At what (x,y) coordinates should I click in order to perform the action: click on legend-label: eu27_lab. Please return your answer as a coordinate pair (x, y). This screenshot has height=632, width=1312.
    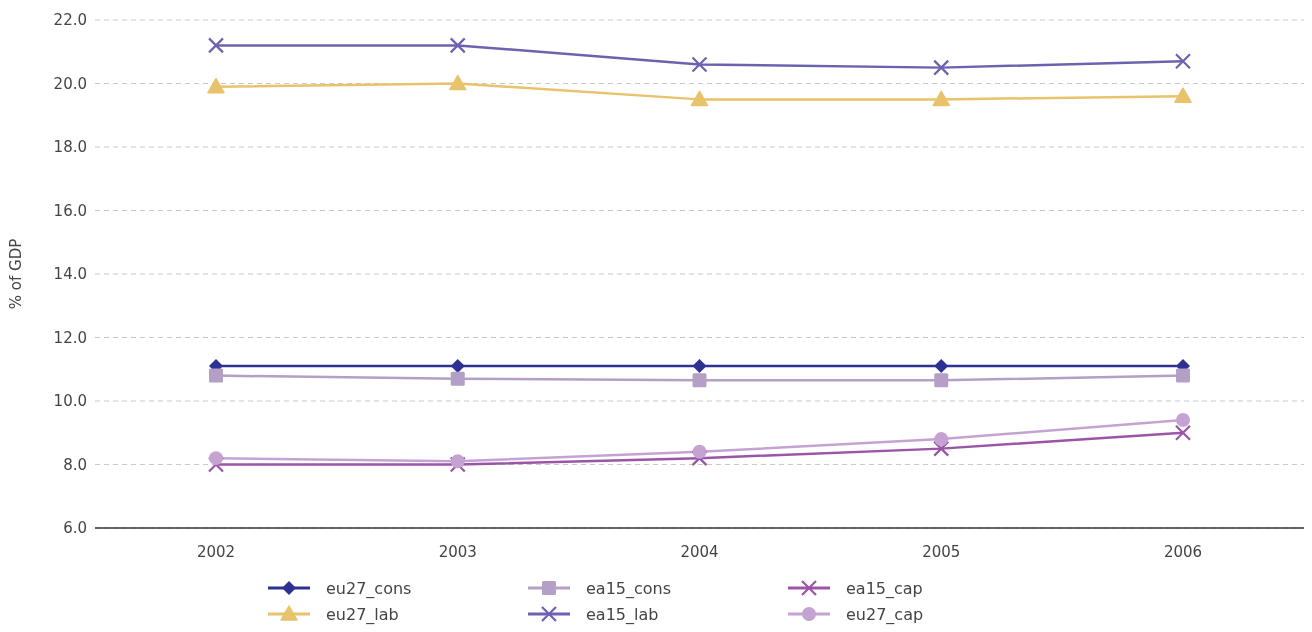
    Looking at the image, I should click on (362, 614).